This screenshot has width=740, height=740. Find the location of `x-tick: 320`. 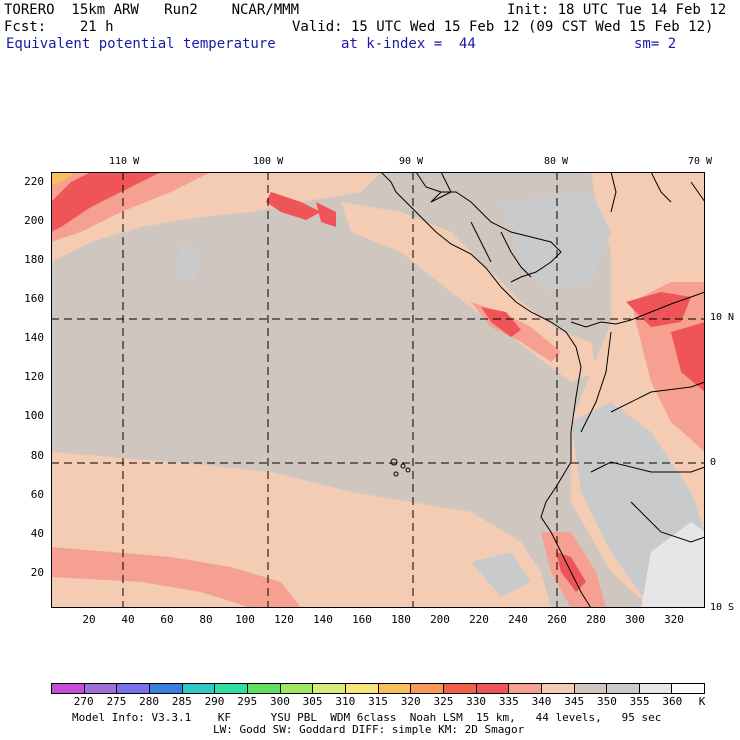

x-tick: 320 is located at coordinates (674, 619).